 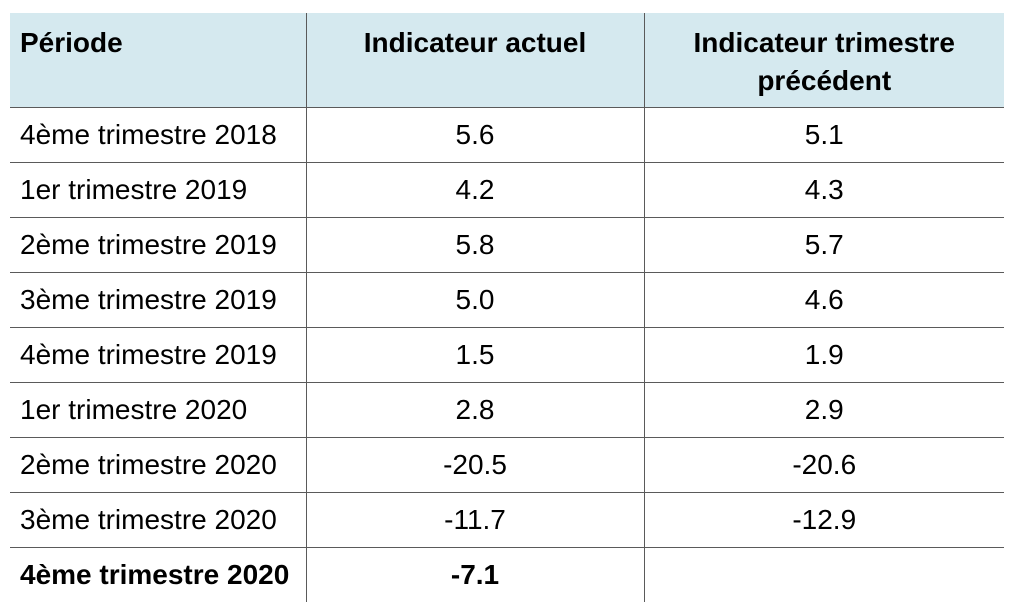 What do you see at coordinates (823, 245) in the screenshot?
I see `cell-previous-indicator: 5.7` at bounding box center [823, 245].